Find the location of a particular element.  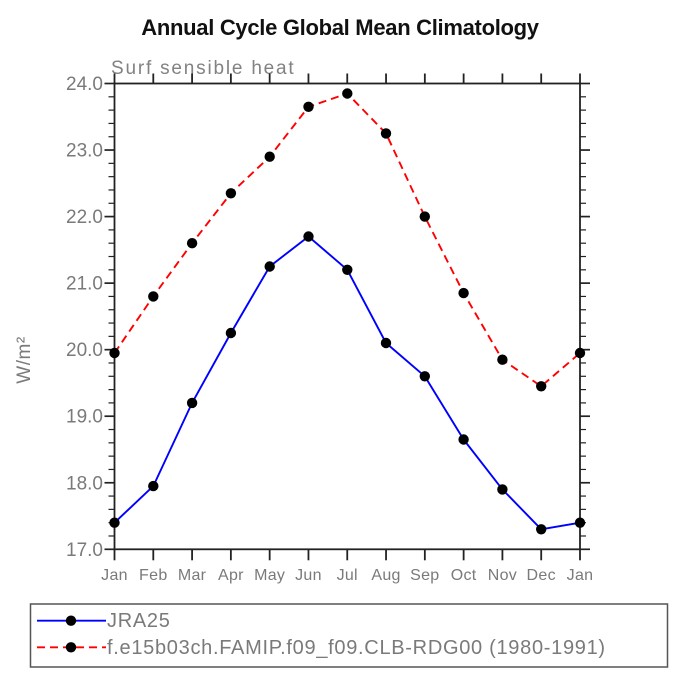

x-tick-label: May is located at coordinates (269, 575).